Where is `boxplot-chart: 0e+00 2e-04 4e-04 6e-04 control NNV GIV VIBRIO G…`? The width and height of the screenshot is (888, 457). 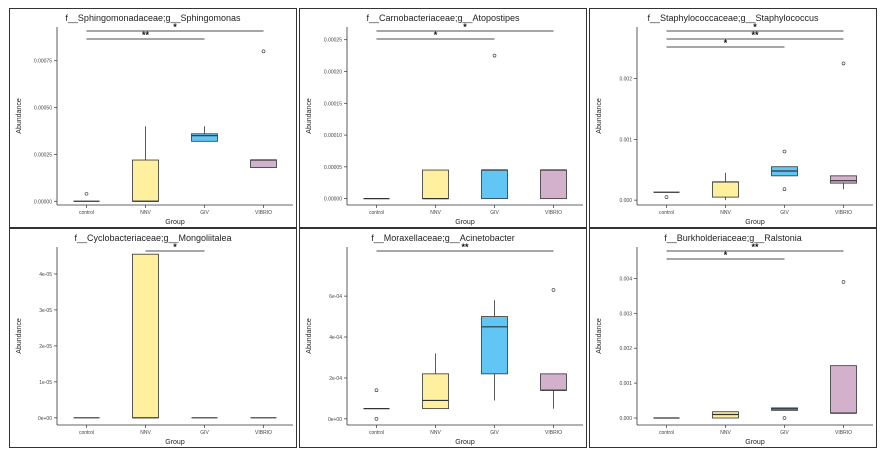
boxplot-chart: 0e+00 2e-04 4e-04 6e-04 control NNV GIV VIBRIO G… is located at coordinates (444, 344).